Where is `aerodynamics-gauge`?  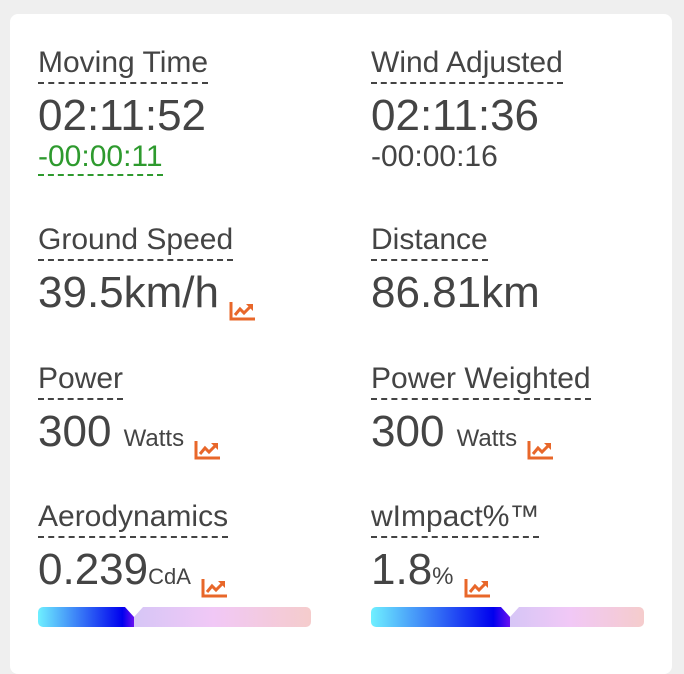
aerodynamics-gauge is located at coordinates (174, 617).